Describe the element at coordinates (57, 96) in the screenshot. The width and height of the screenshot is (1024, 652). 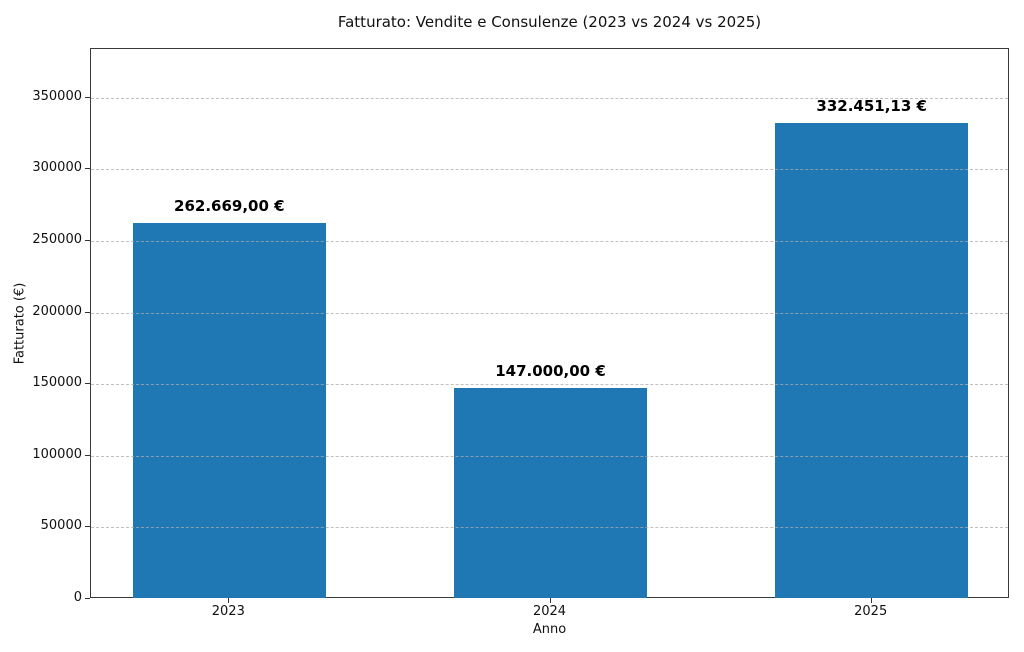
I see `ytick-label-350000: 350000` at that location.